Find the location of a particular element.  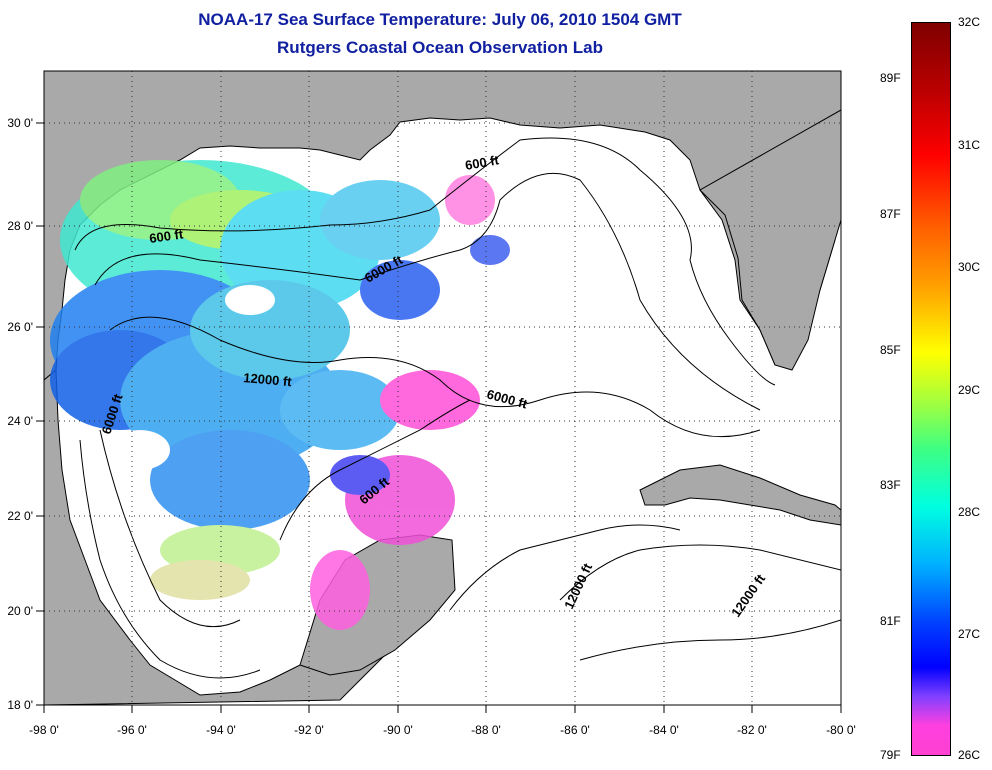

colorbar-label-c: 30C is located at coordinates (969, 267).